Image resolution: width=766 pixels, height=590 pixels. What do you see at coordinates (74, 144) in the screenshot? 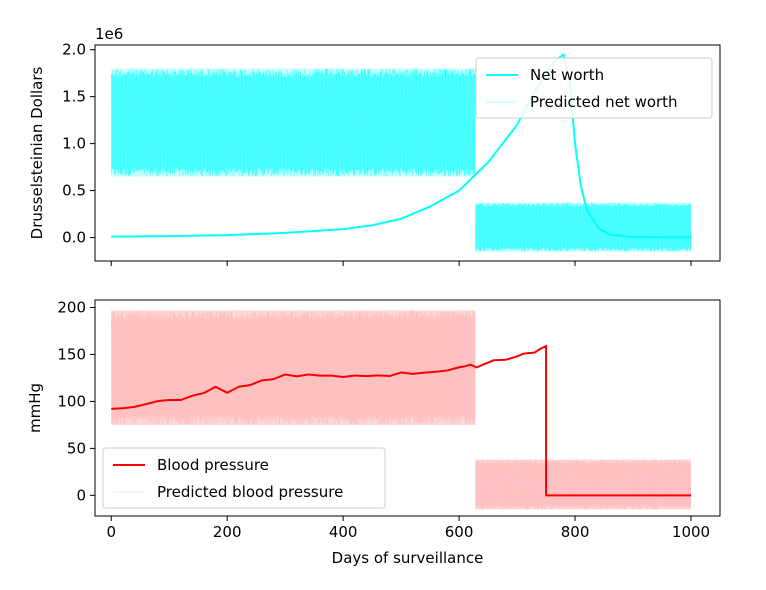
I see `y-tick-label: 1.0` at bounding box center [74, 144].